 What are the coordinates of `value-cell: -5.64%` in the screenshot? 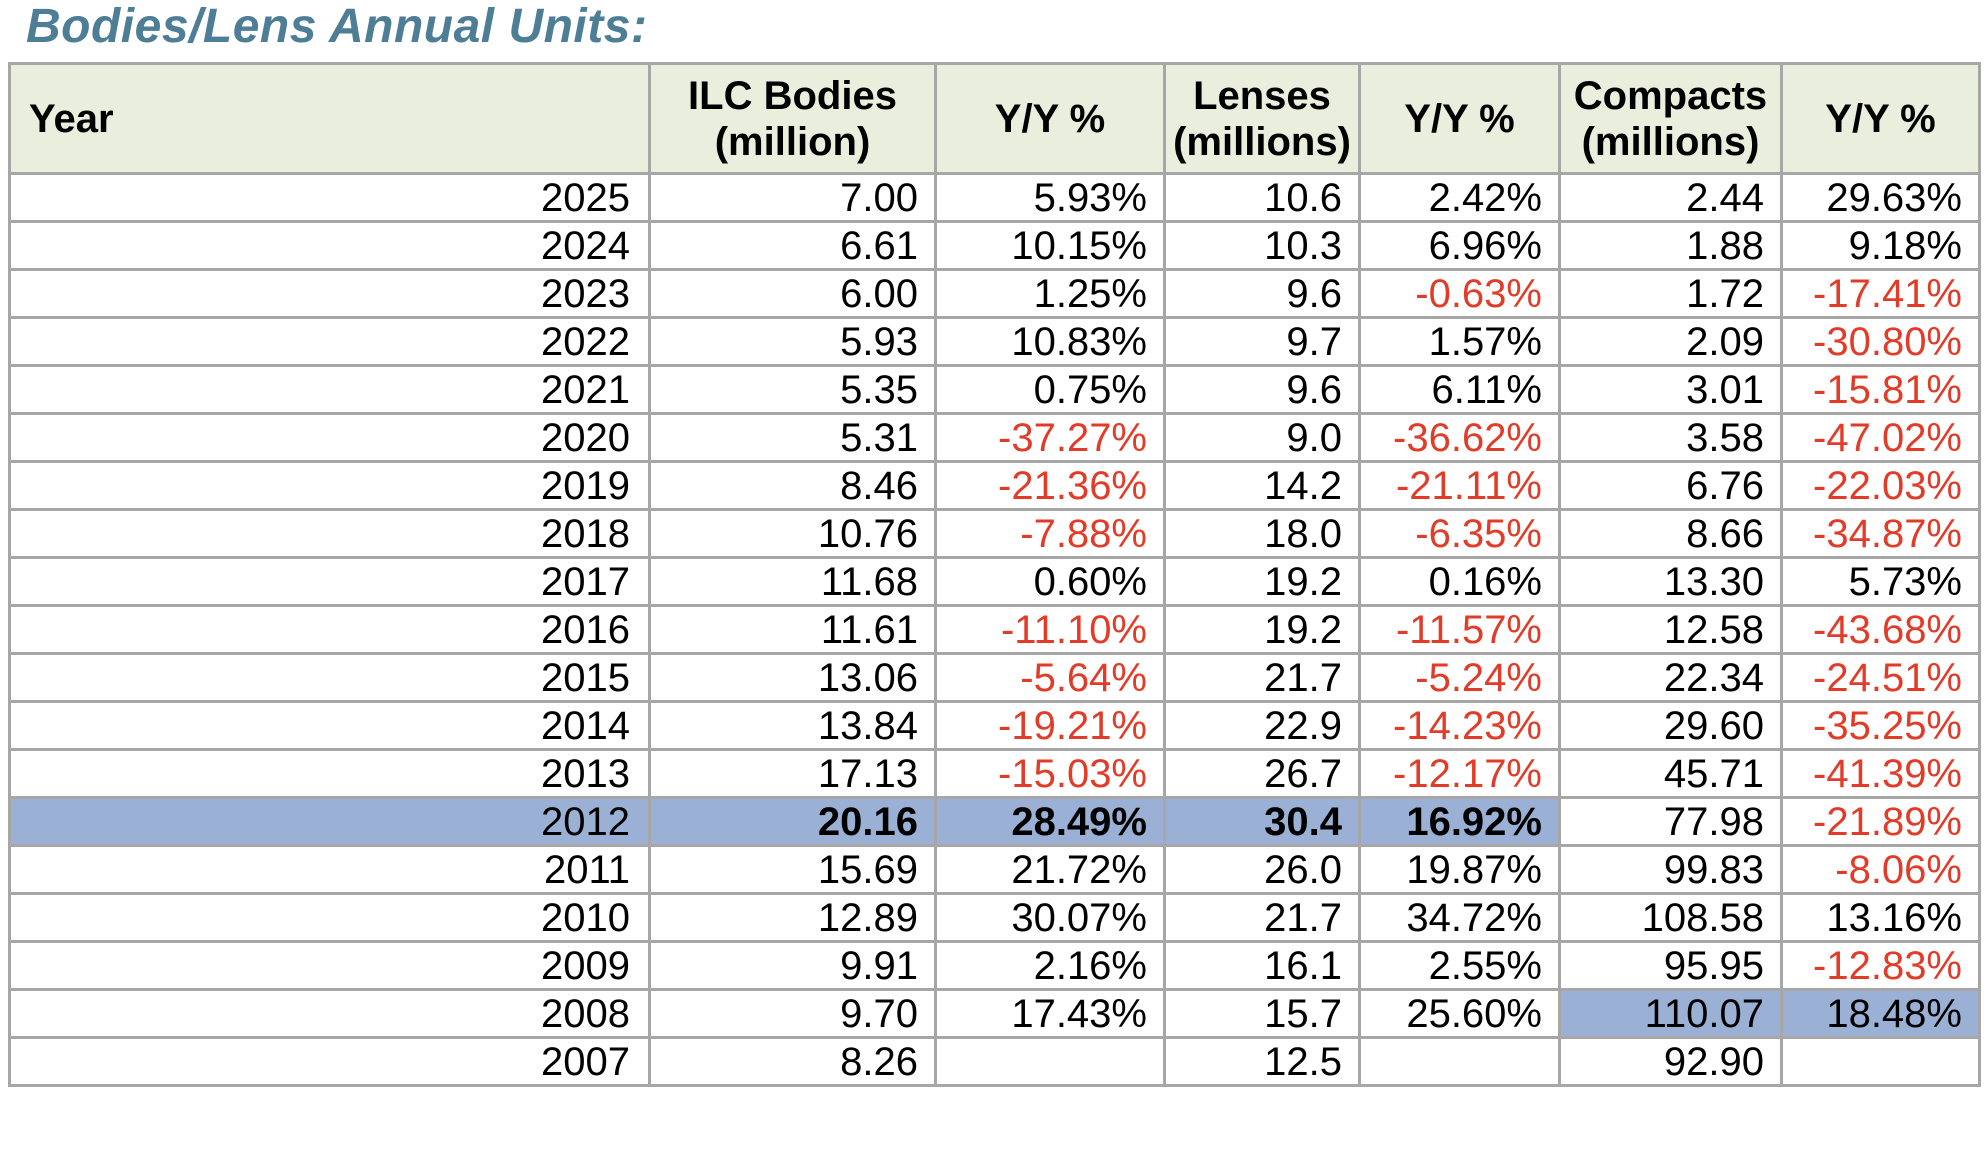 It's located at (1050, 678).